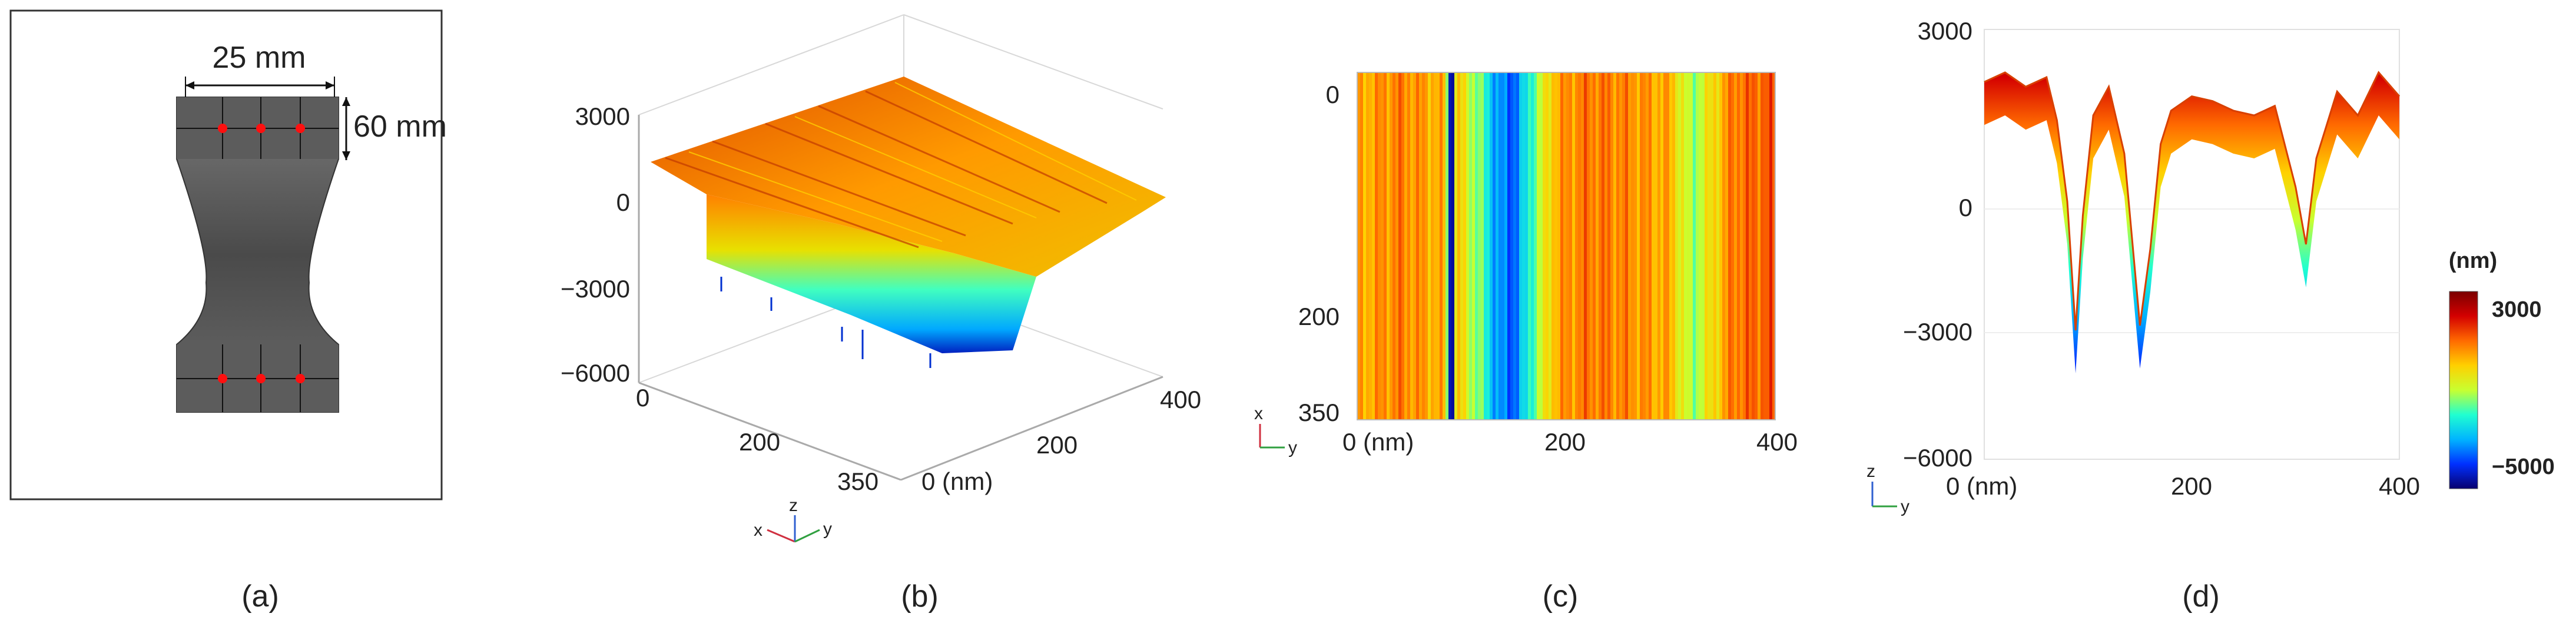  I want to click on c-y-tick-350: 350, so click(1319, 412).